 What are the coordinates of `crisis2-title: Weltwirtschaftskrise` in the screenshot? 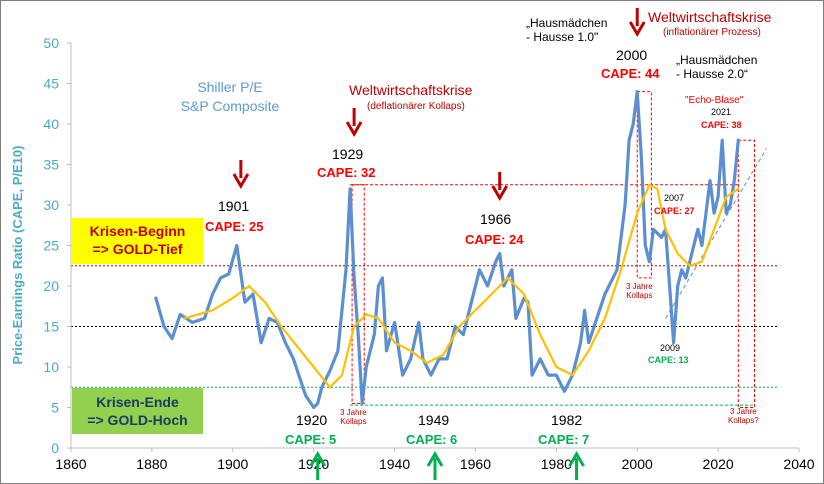 It's located at (710, 17).